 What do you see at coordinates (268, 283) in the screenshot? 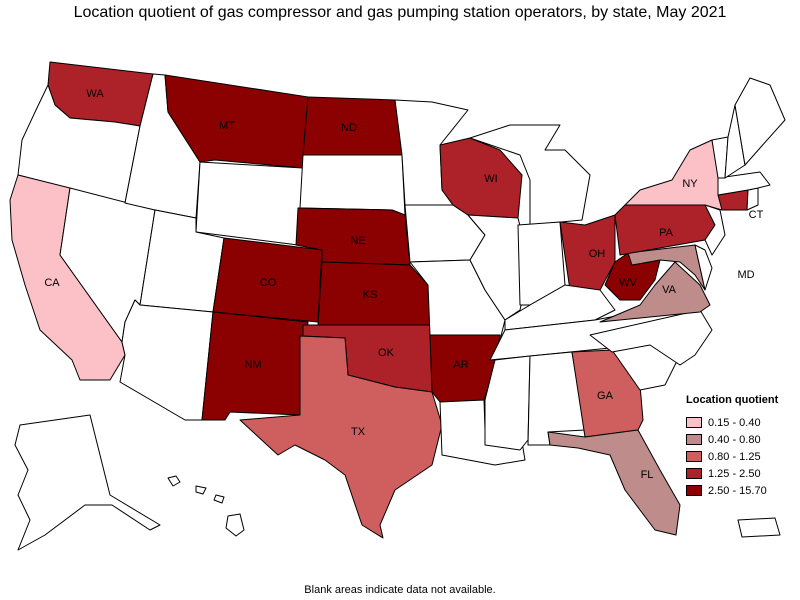
I see `state-label-CO: CO` at bounding box center [268, 283].